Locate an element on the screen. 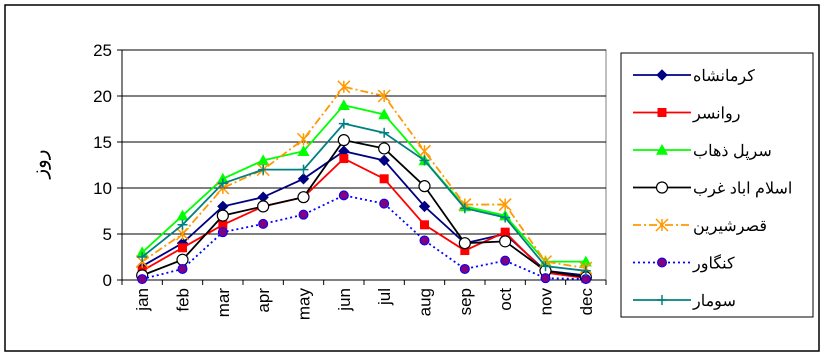  legend-entry: سرپل ذهاب is located at coordinates (702, 151).